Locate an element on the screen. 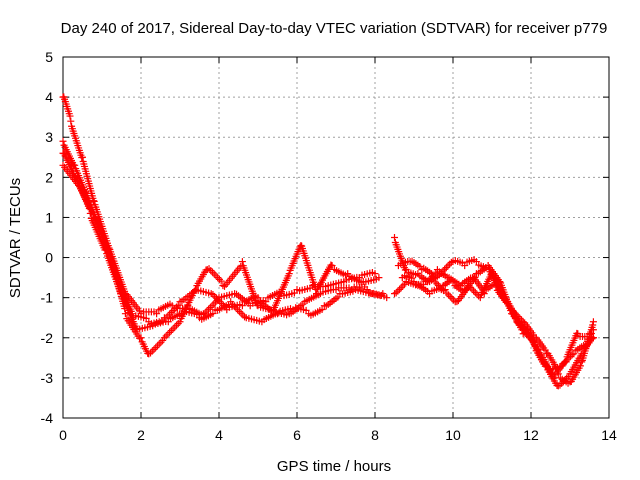 The height and width of the screenshot is (480, 640). y-tick-label: -4 is located at coordinates (47, 418).